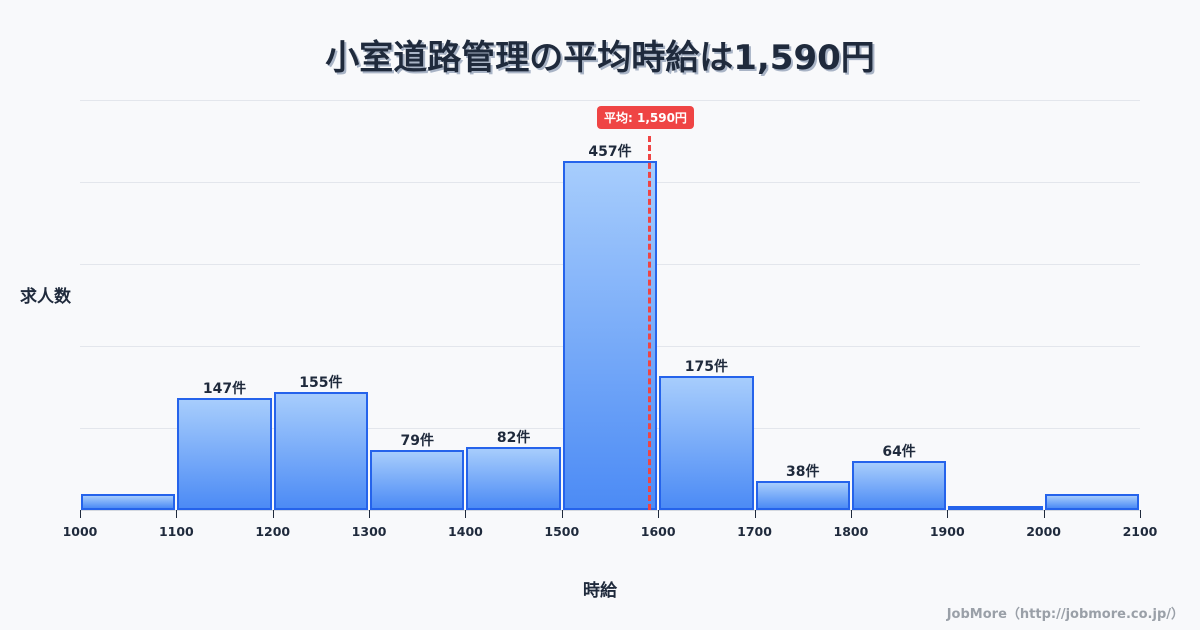 The height and width of the screenshot is (630, 1200). What do you see at coordinates (706, 367) in the screenshot?
I see `bar-value-label: 175件` at bounding box center [706, 367].